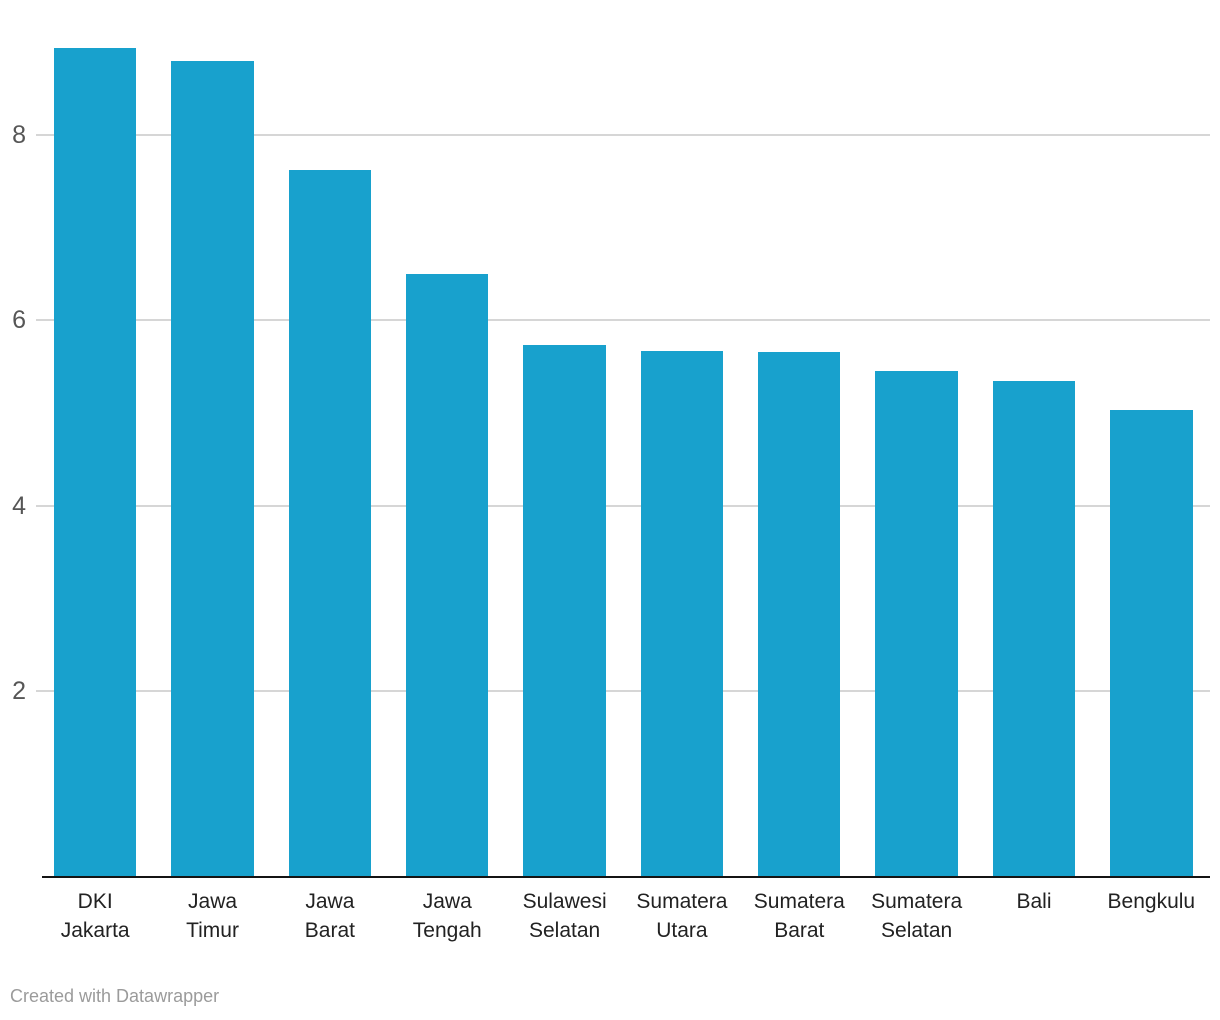 This screenshot has height=1020, width=1220. I want to click on bar-sulawesi-selatan, so click(564, 610).